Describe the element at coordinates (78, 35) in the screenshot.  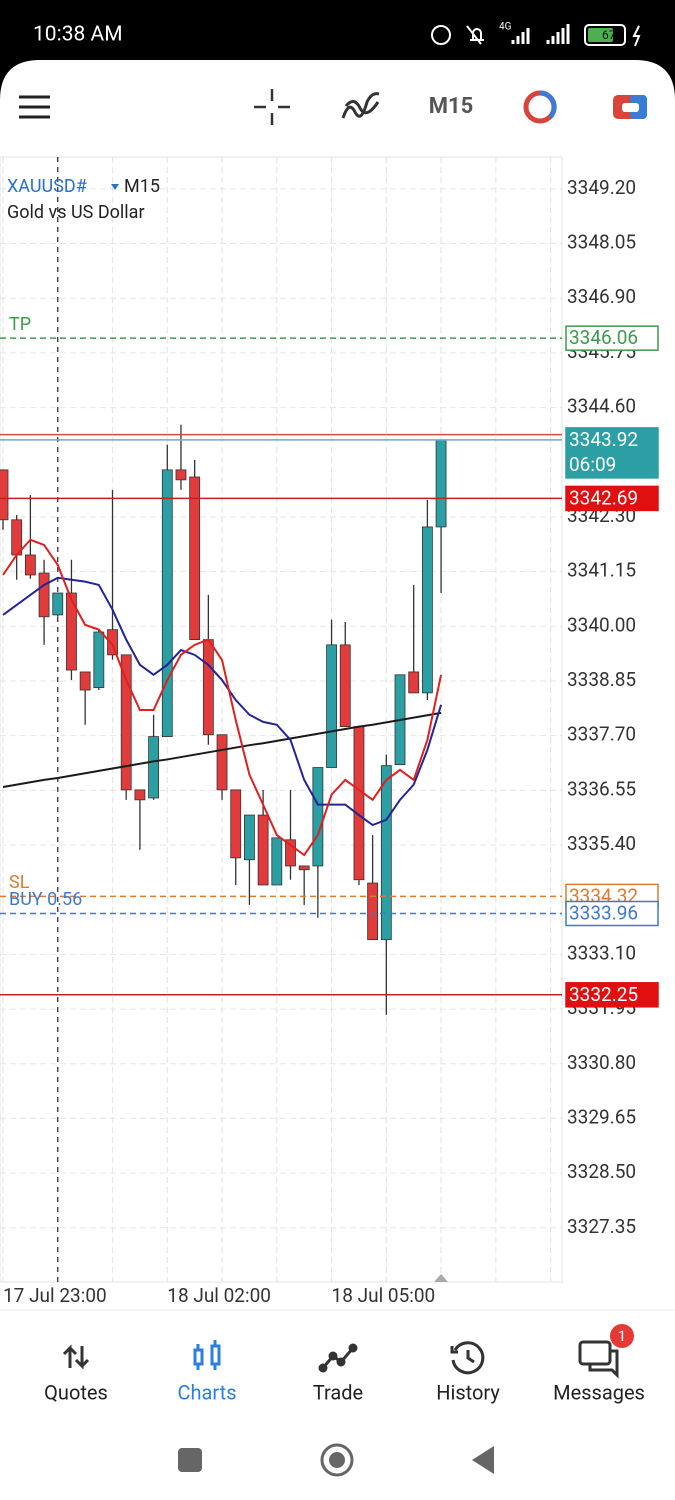
I see `status-time: 10:38 AM` at that location.